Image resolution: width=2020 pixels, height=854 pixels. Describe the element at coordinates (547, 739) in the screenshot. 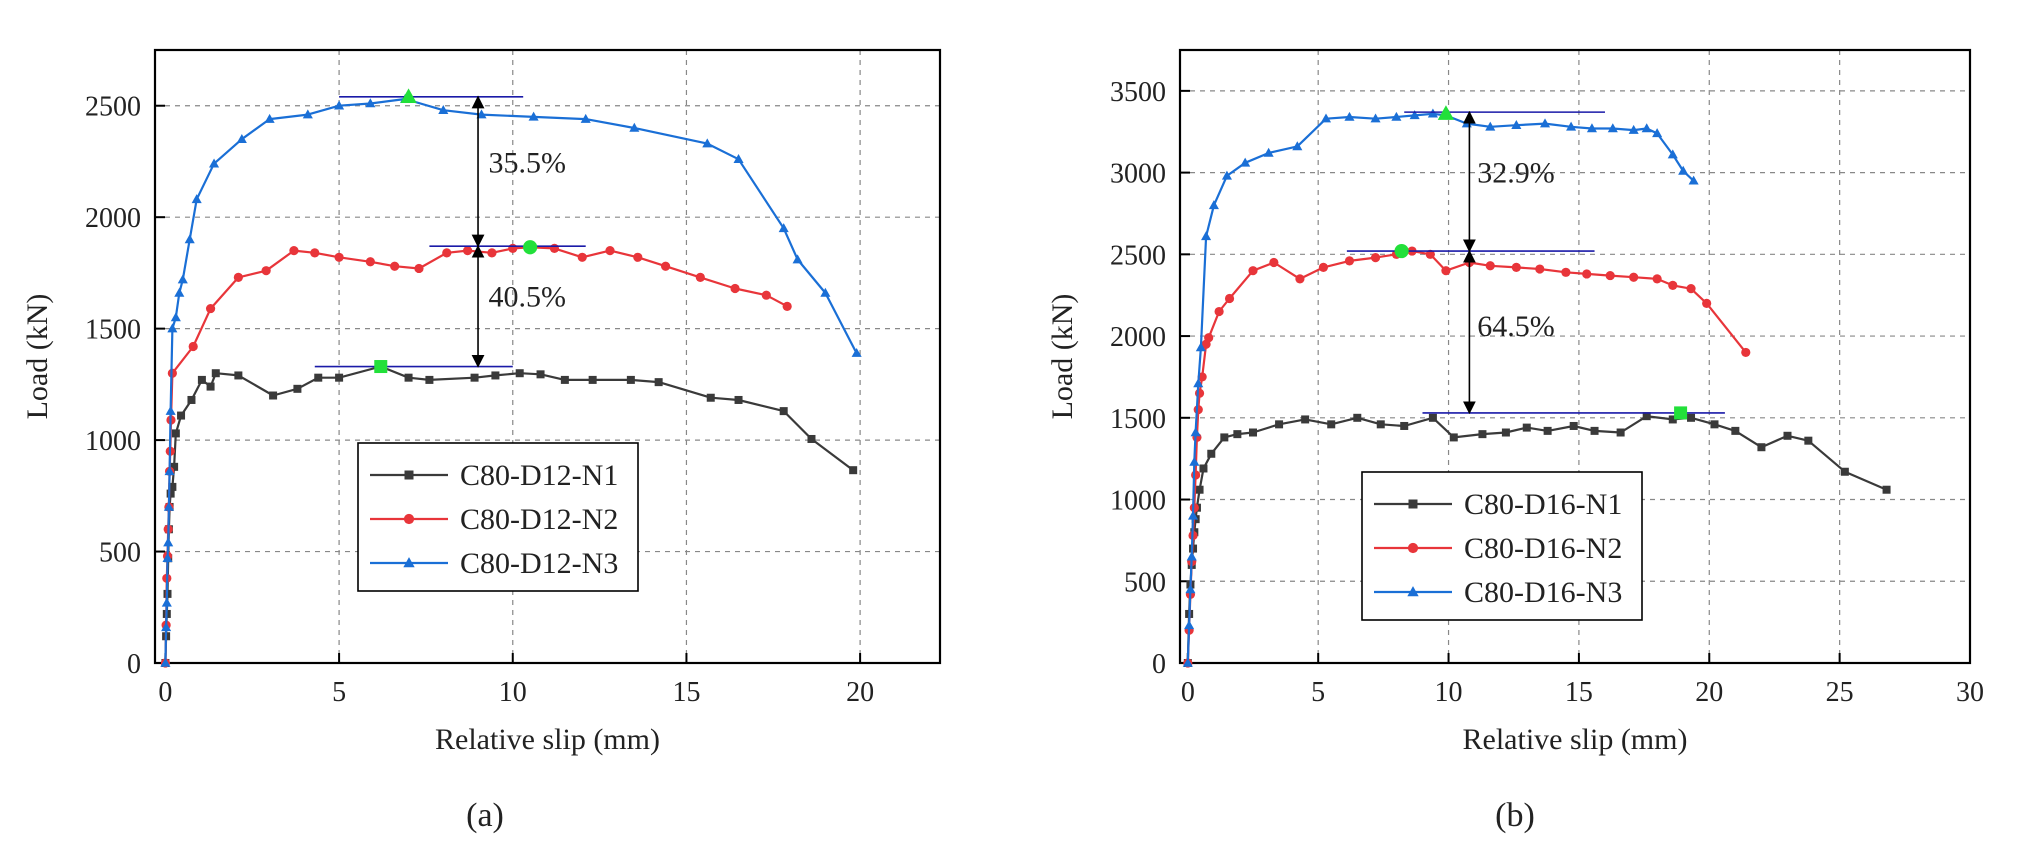

I see `x-axis-label: Relative slip (mm)` at that location.